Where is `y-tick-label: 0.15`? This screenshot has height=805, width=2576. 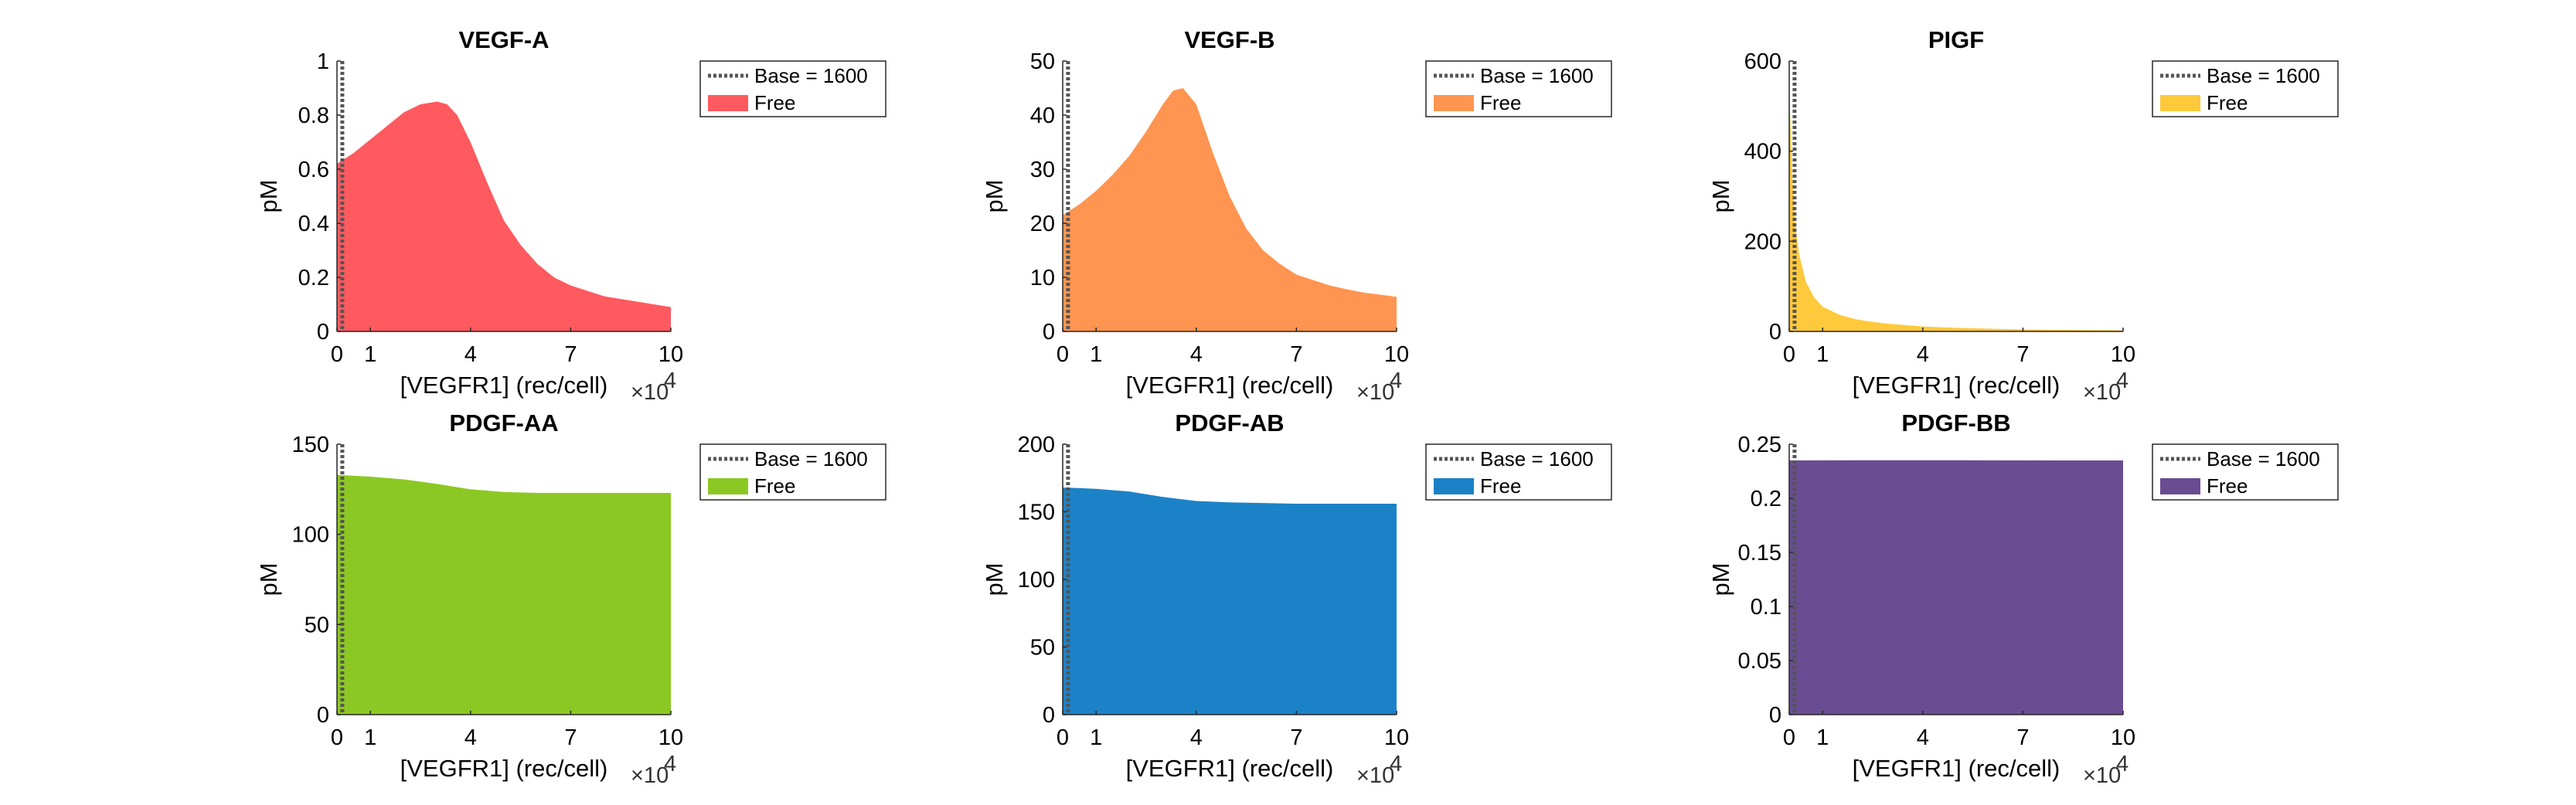 y-tick-label: 0.15 is located at coordinates (1759, 554).